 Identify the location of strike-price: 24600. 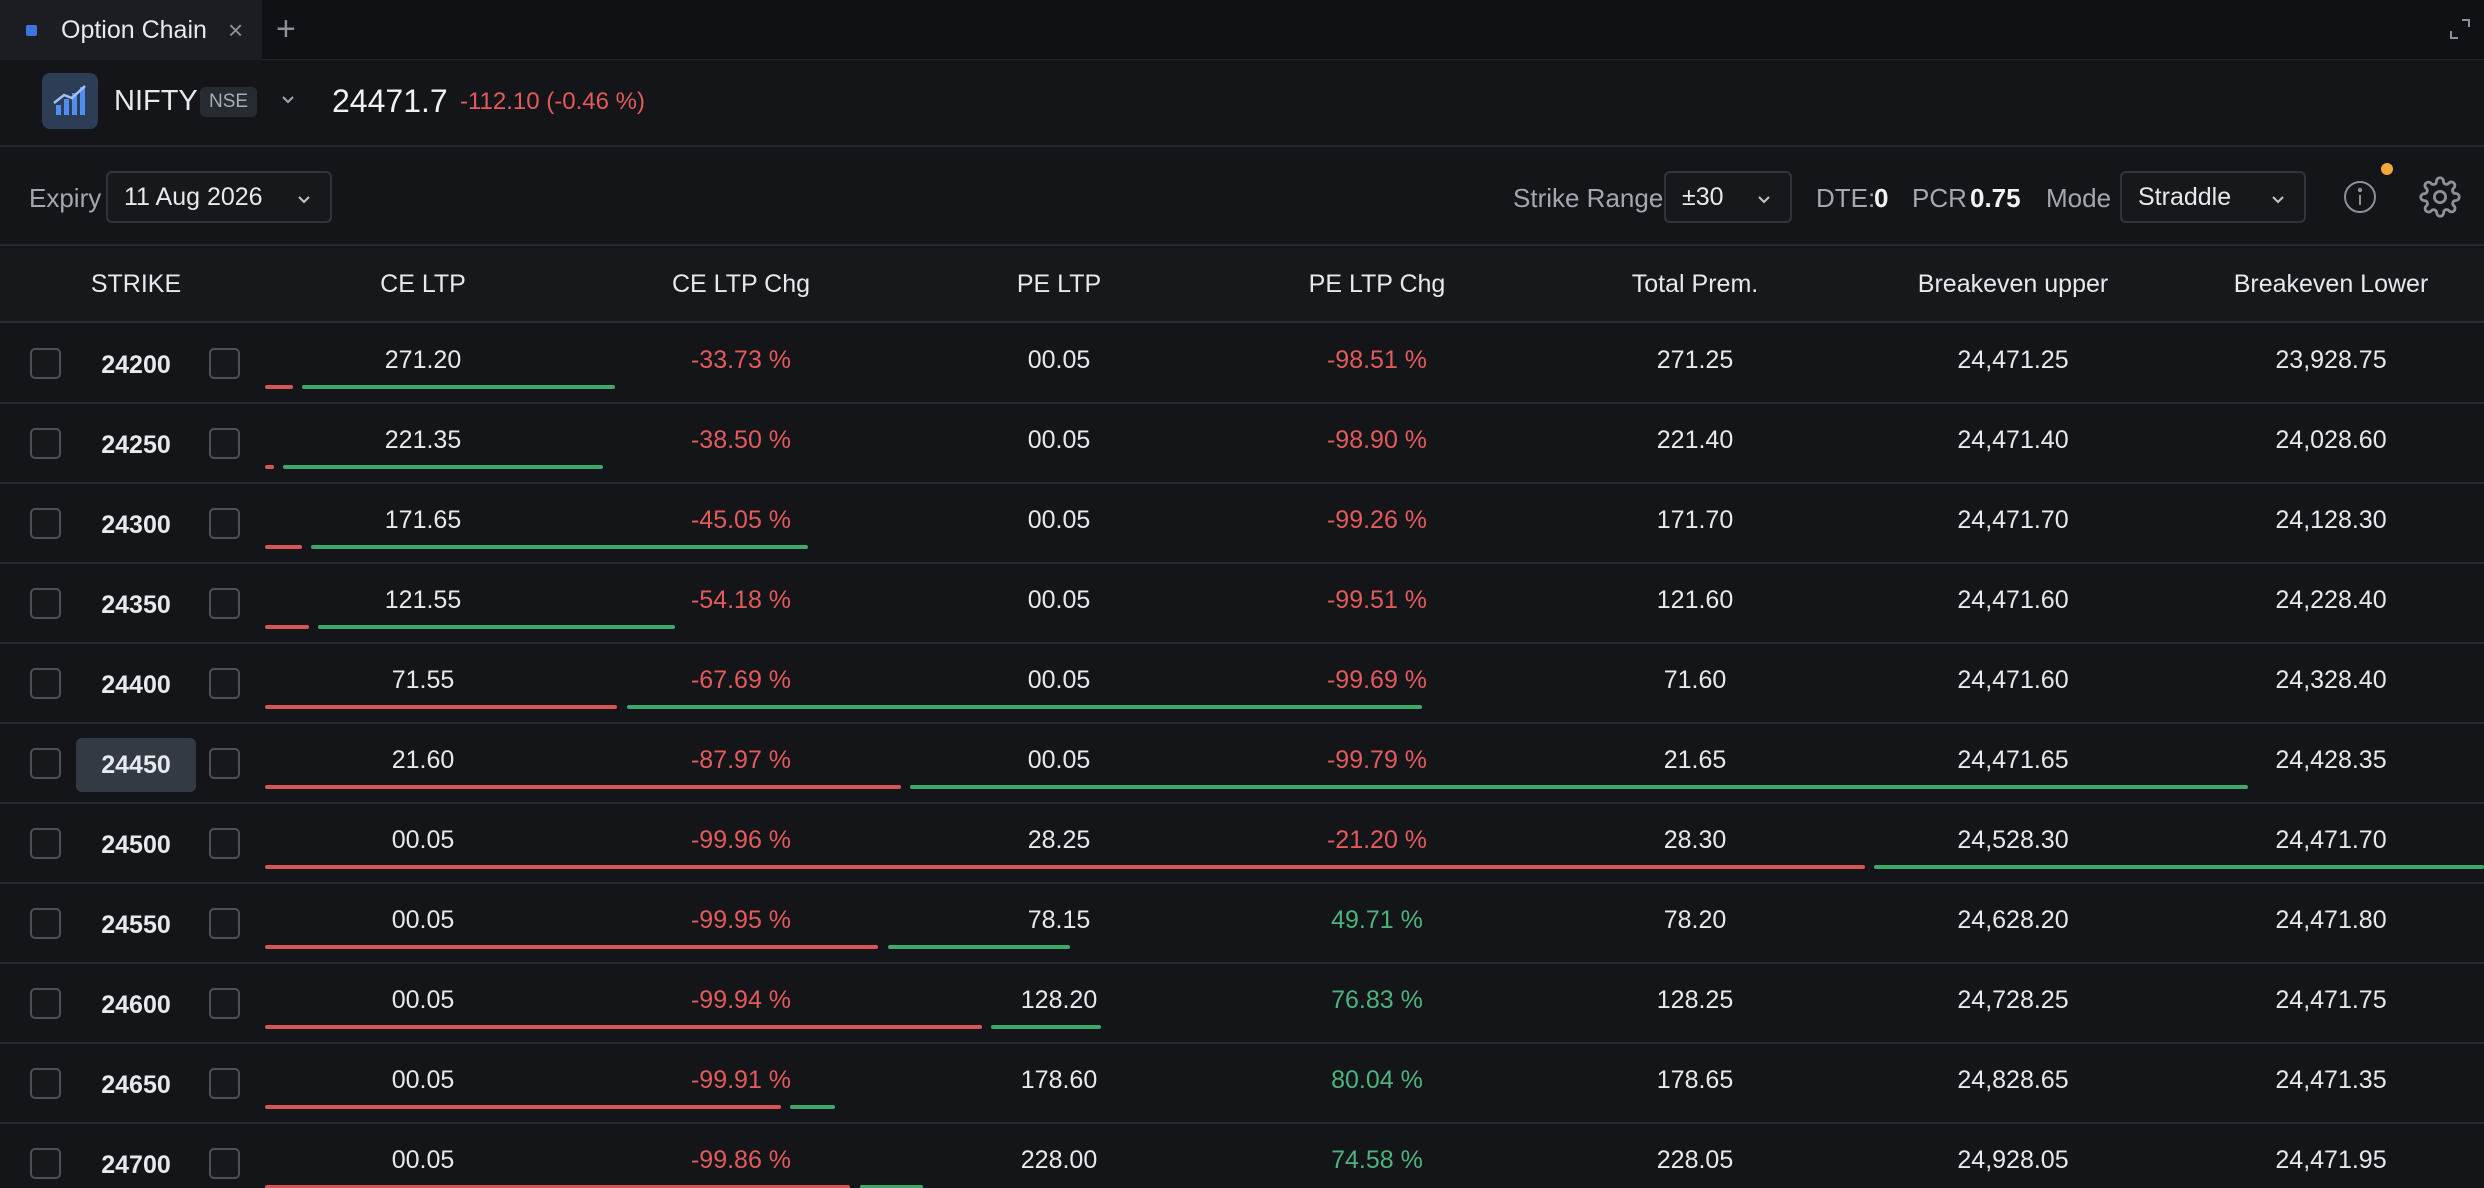
(136, 1005).